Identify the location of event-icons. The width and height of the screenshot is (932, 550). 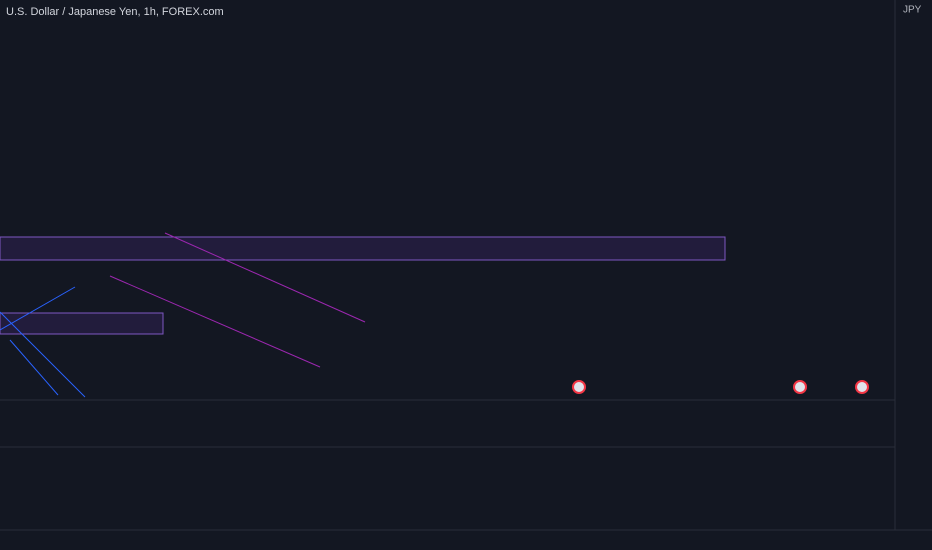
(720, 387).